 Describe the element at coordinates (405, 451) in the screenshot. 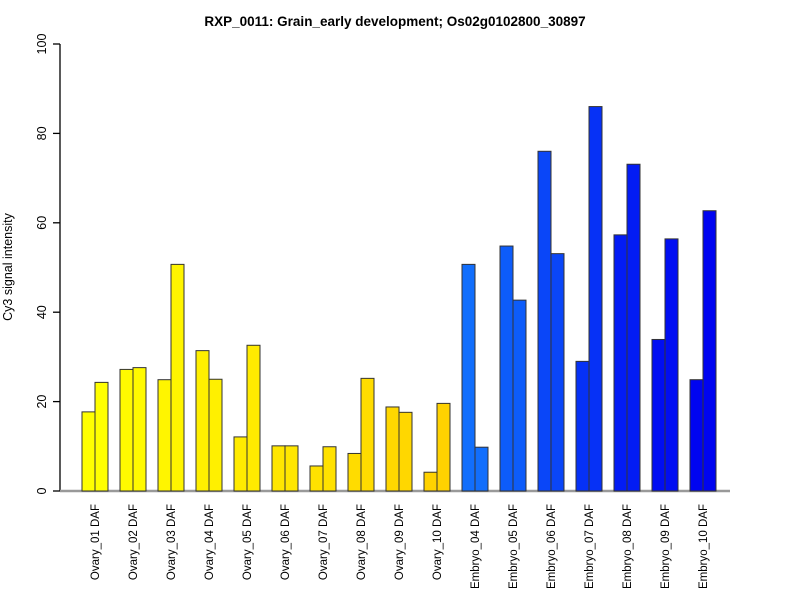

I see `bar-Ovary_09_DAF-rep2` at that location.